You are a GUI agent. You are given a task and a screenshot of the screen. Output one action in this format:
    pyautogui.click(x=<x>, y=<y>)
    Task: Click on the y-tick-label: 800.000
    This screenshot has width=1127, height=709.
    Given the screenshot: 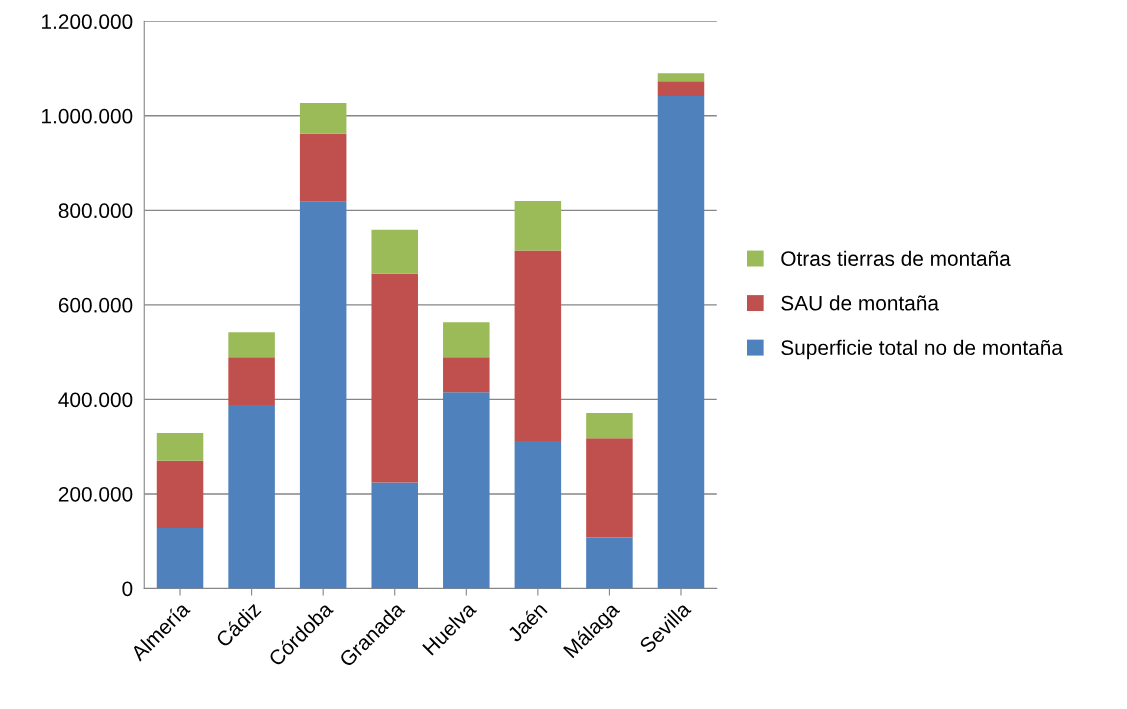 What is the action you would take?
    pyautogui.click(x=95, y=211)
    